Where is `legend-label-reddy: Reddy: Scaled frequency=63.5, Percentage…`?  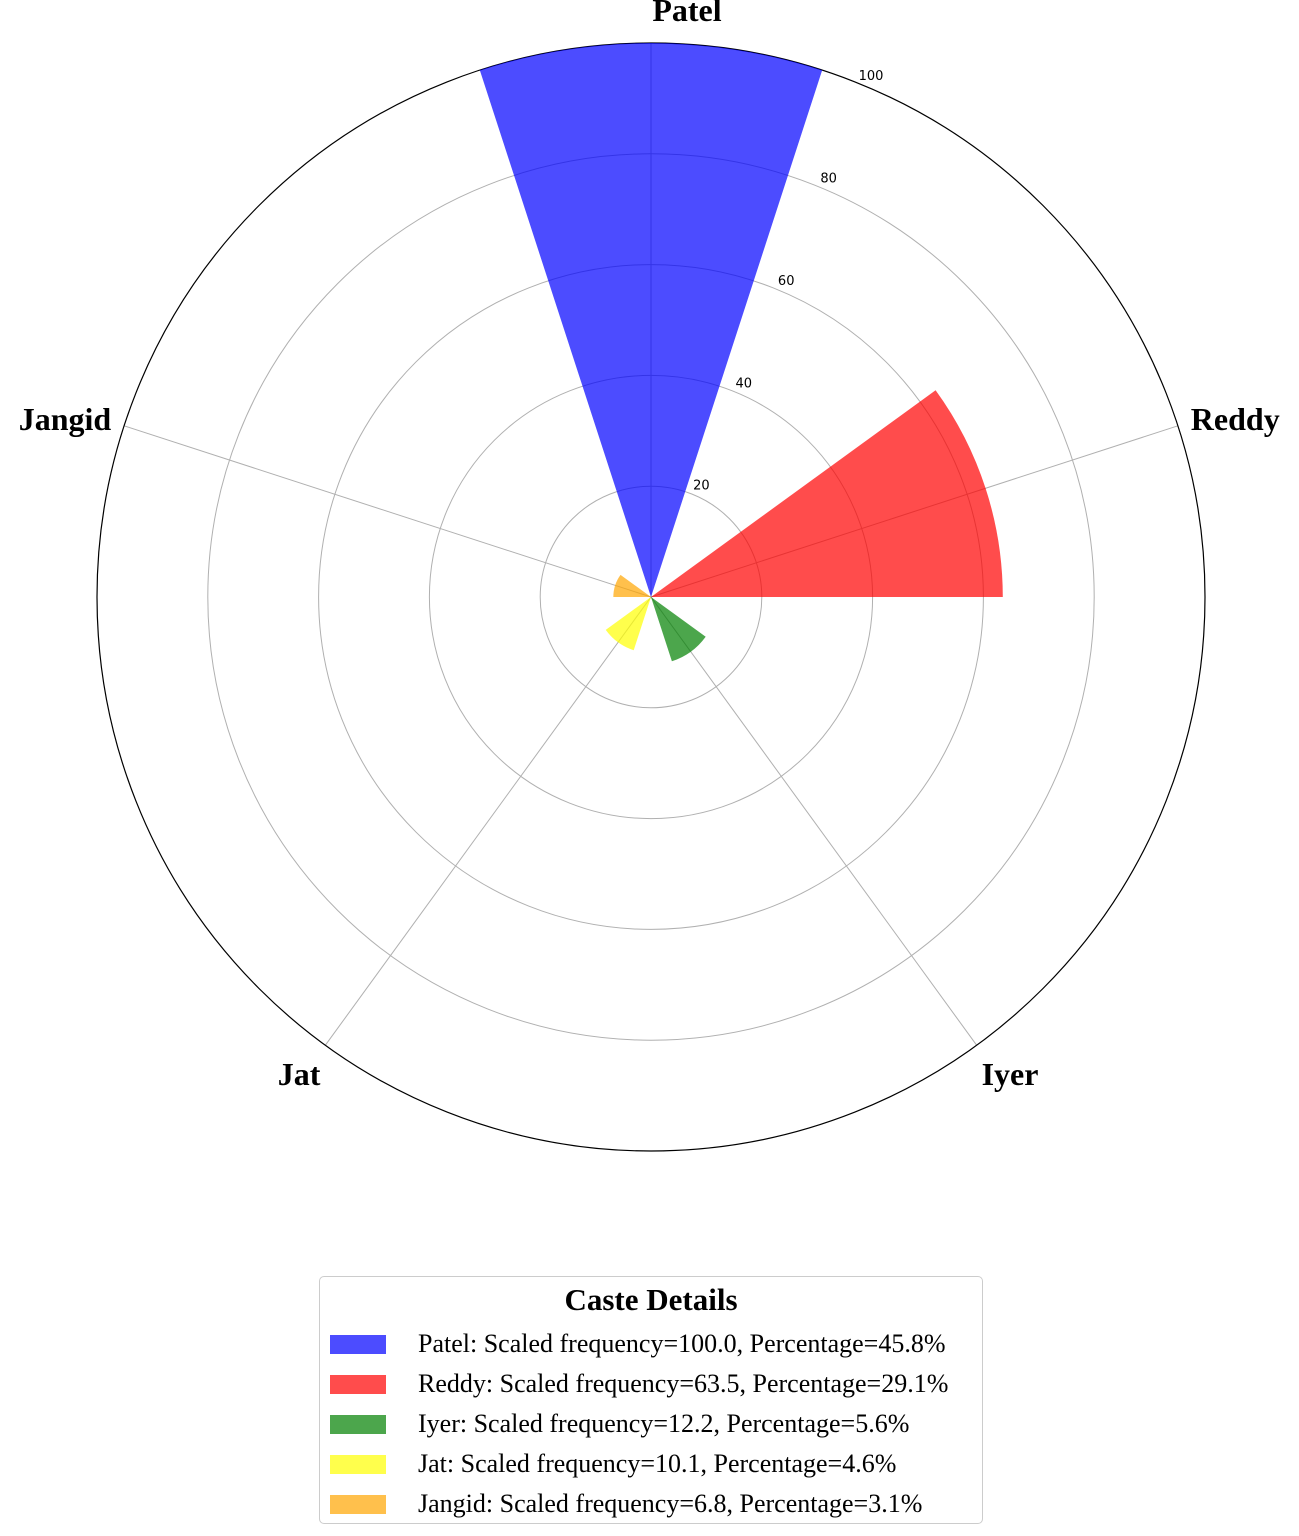 legend-label-reddy: Reddy: Scaled frequency=63.5, Percentage… is located at coordinates (683, 1383).